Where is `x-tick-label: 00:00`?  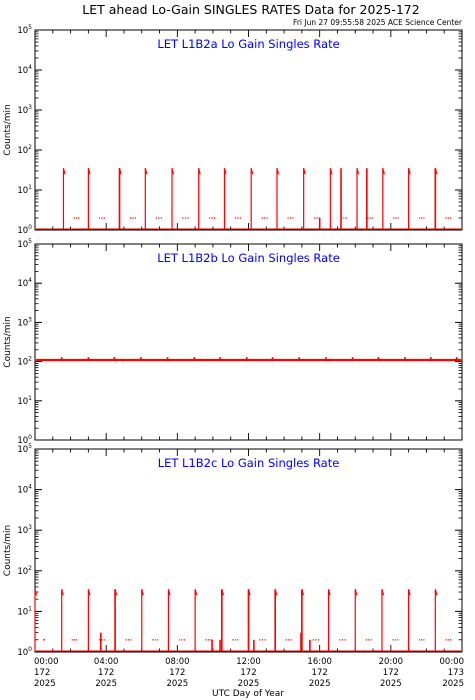 x-tick-label: 00:00 is located at coordinates (452, 662).